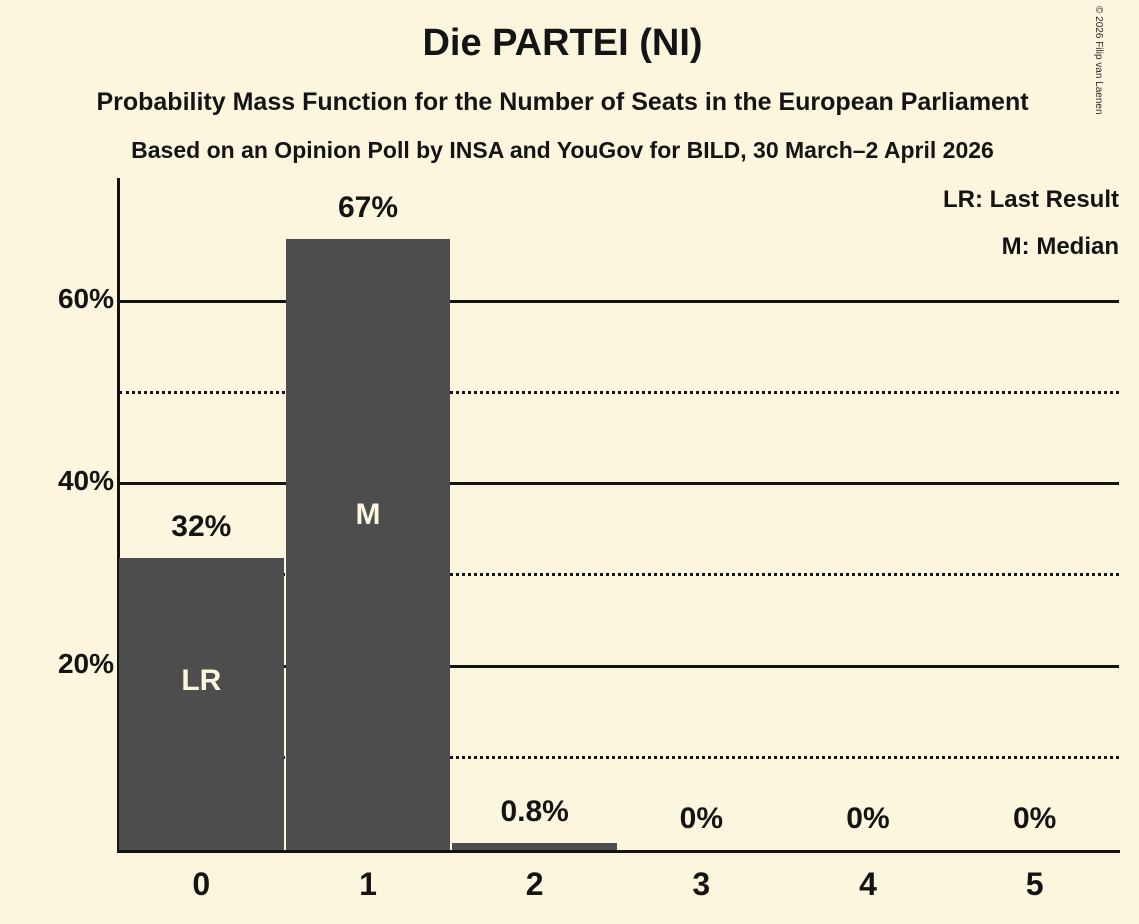 The width and height of the screenshot is (1139, 924). I want to click on bar-value-label-1: 67%, so click(367, 208).